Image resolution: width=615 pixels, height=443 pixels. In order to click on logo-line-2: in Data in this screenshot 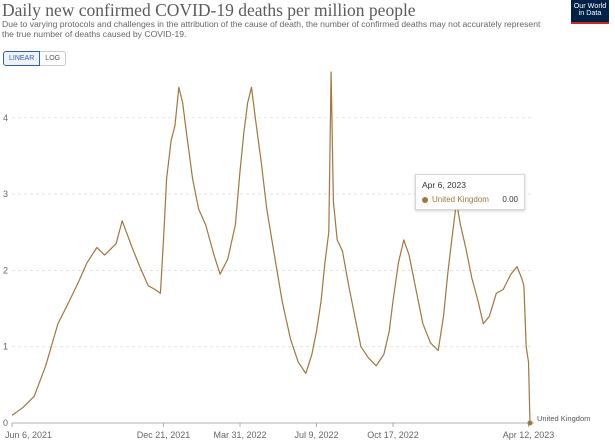, I will do `click(590, 13)`.